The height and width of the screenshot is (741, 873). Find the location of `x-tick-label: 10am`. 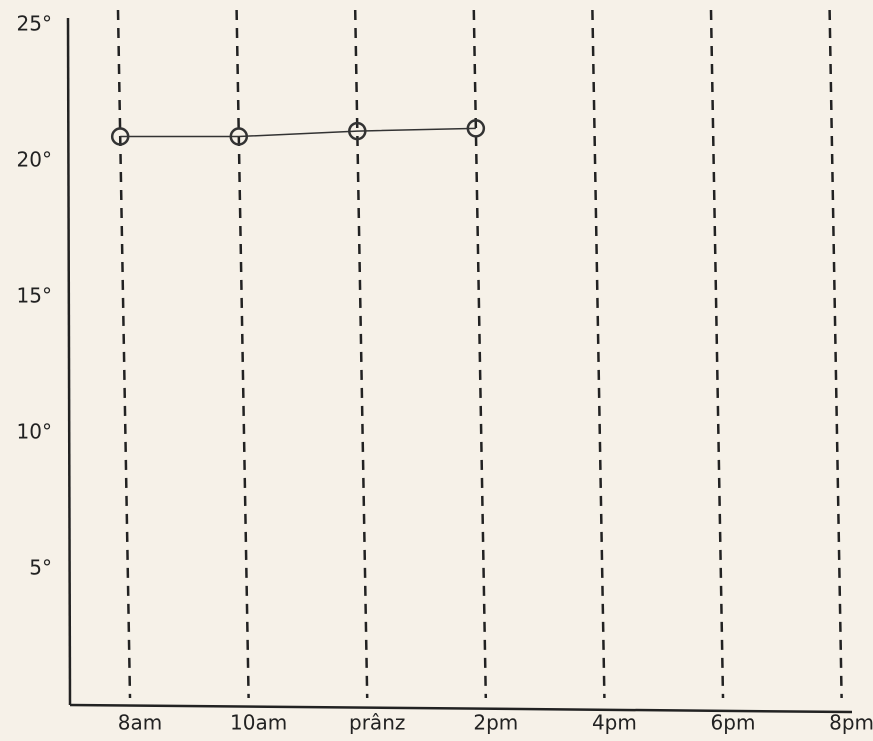

x-tick-label: 10am is located at coordinates (258, 723).